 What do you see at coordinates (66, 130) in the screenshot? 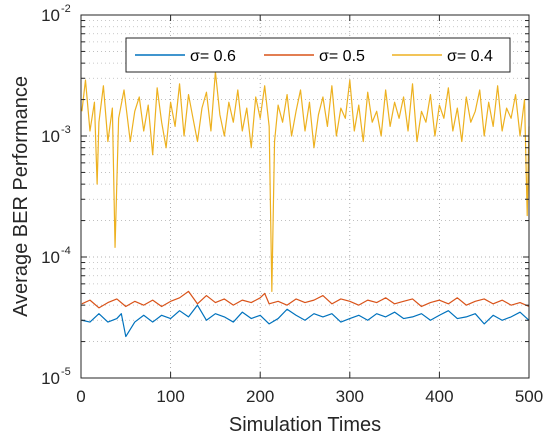
I see `y-tick-exponent: -3` at bounding box center [66, 130].